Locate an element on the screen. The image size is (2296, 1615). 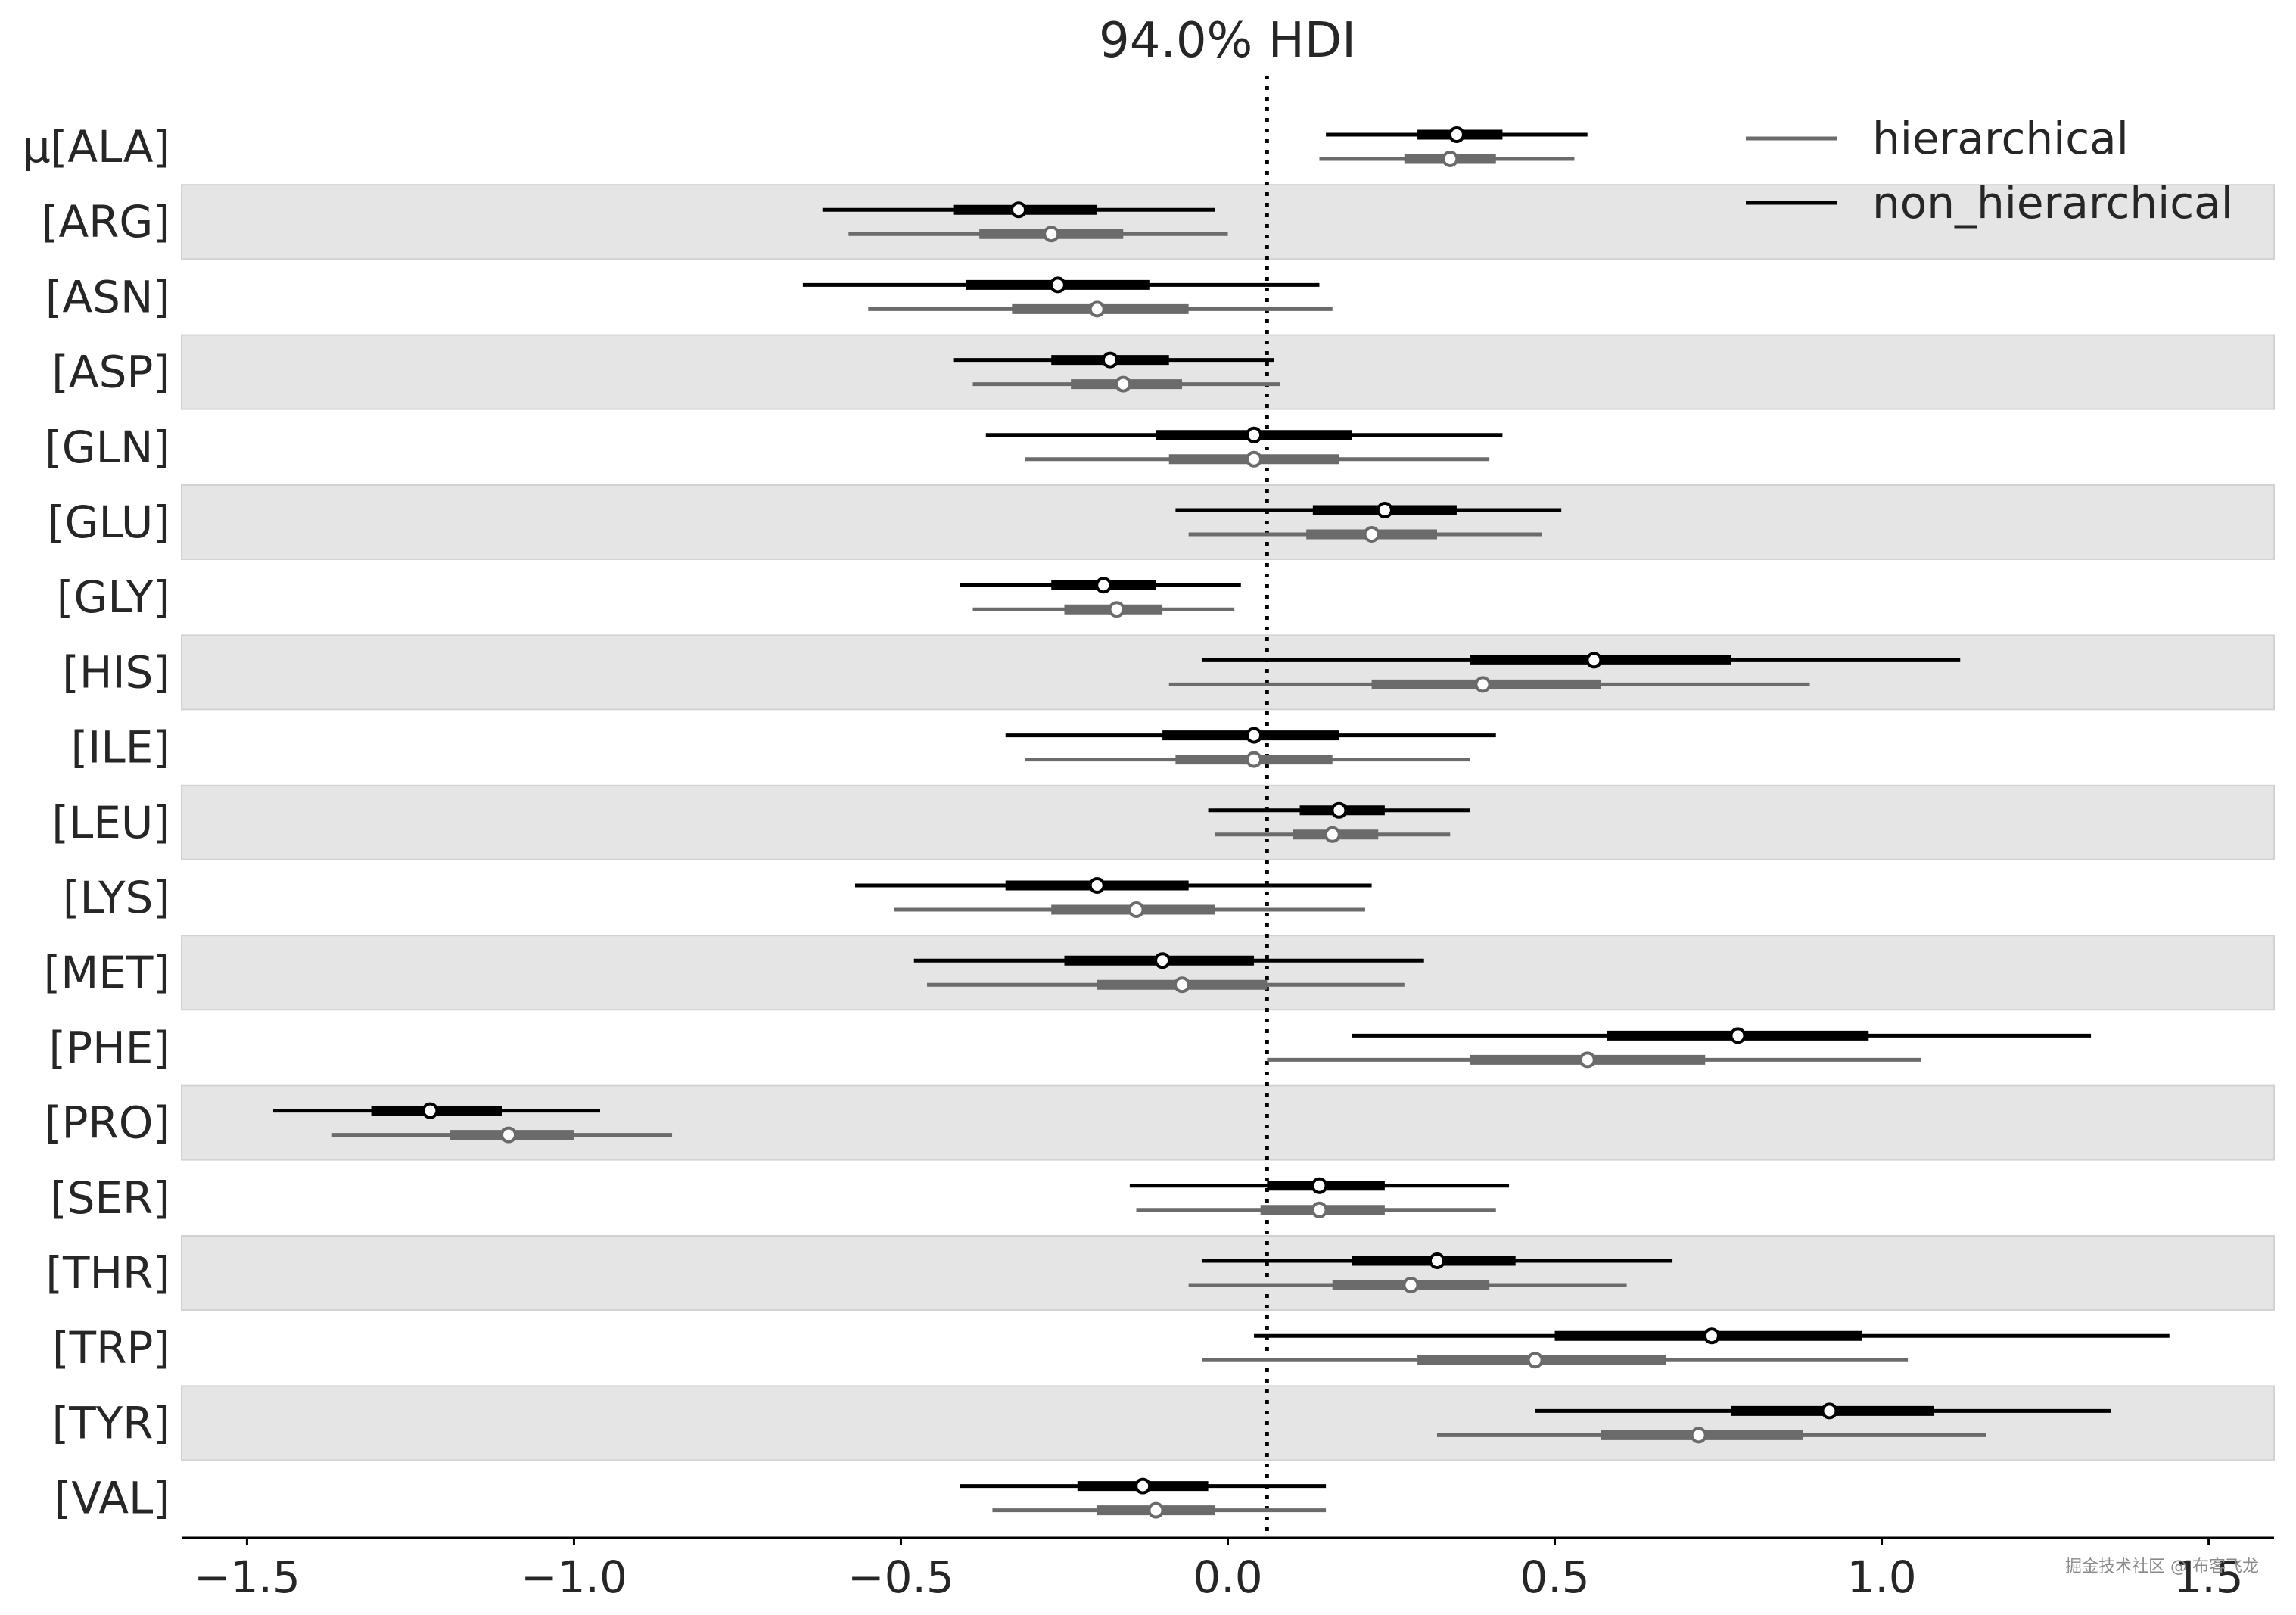
row-label: [GLY] is located at coordinates (114, 597).